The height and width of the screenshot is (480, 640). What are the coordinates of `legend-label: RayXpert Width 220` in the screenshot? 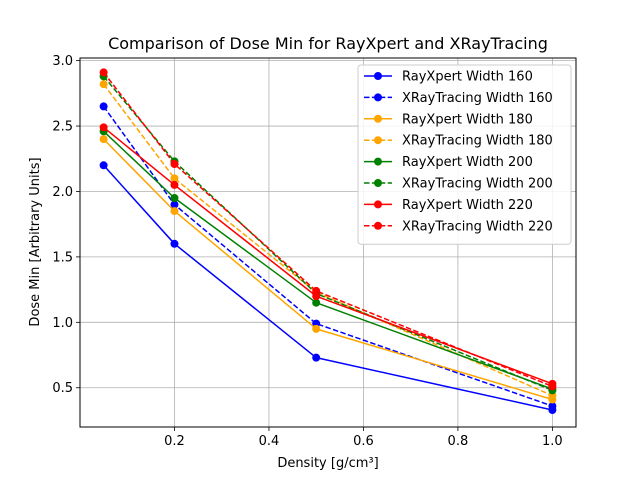 It's located at (467, 205).